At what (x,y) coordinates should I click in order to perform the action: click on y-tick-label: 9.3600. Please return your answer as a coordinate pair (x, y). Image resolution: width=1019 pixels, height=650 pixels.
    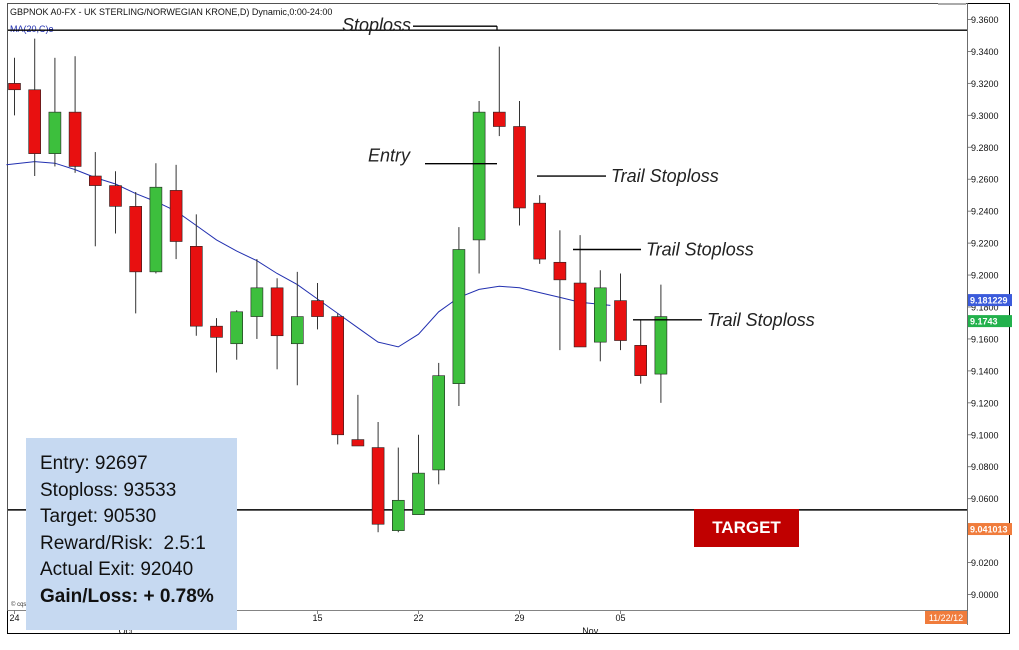
    Looking at the image, I should click on (985, 20).